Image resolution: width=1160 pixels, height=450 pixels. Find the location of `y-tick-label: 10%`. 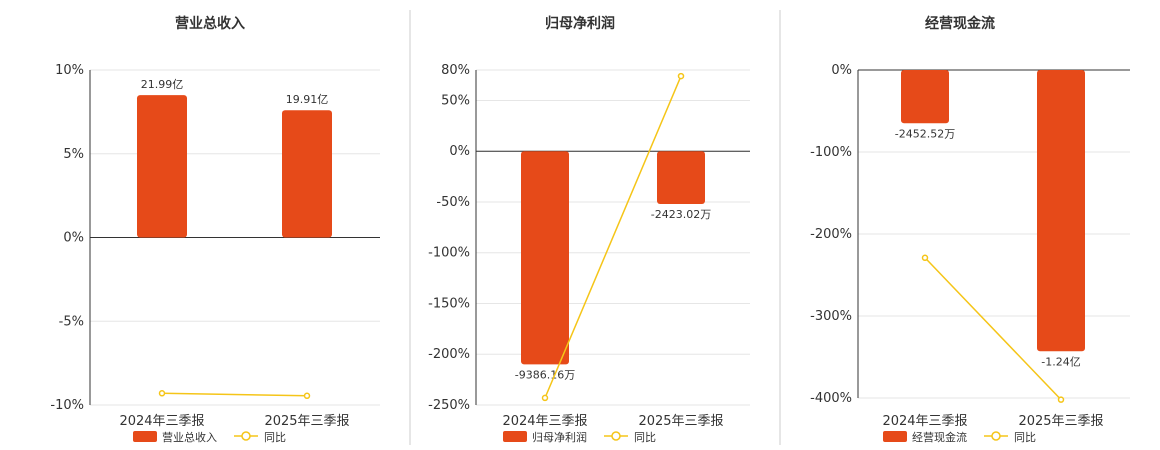

y-tick-label: 10% is located at coordinates (69, 70).